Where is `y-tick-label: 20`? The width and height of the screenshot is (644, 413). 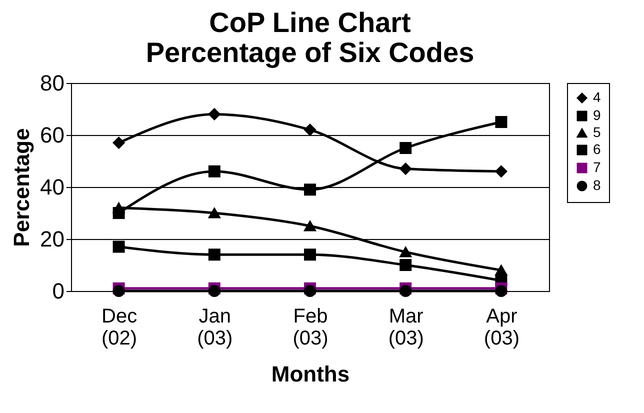 y-tick-label: 20 is located at coordinates (52, 239).